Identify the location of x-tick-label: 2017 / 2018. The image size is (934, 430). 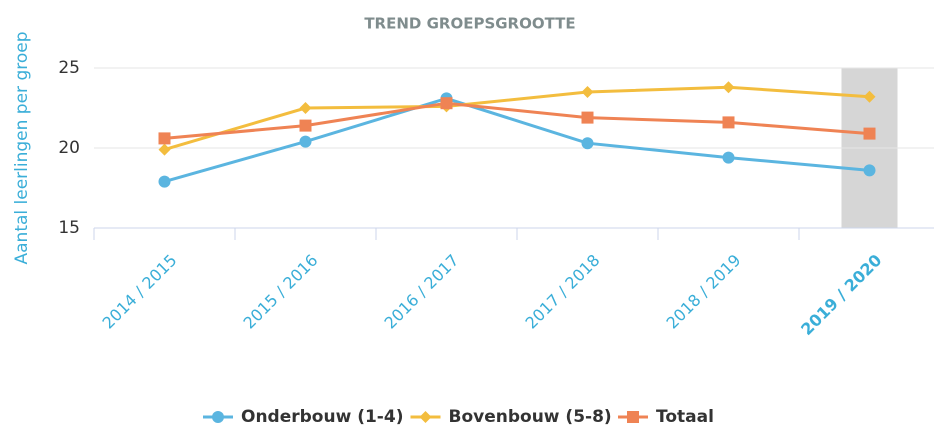
(562, 292).